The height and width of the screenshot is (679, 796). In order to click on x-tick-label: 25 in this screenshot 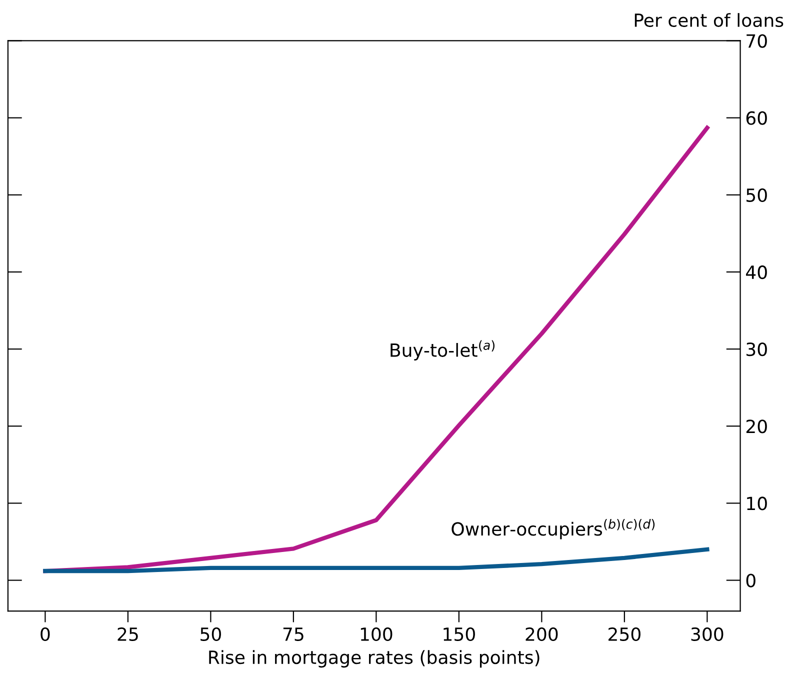, I will do `click(128, 634)`.